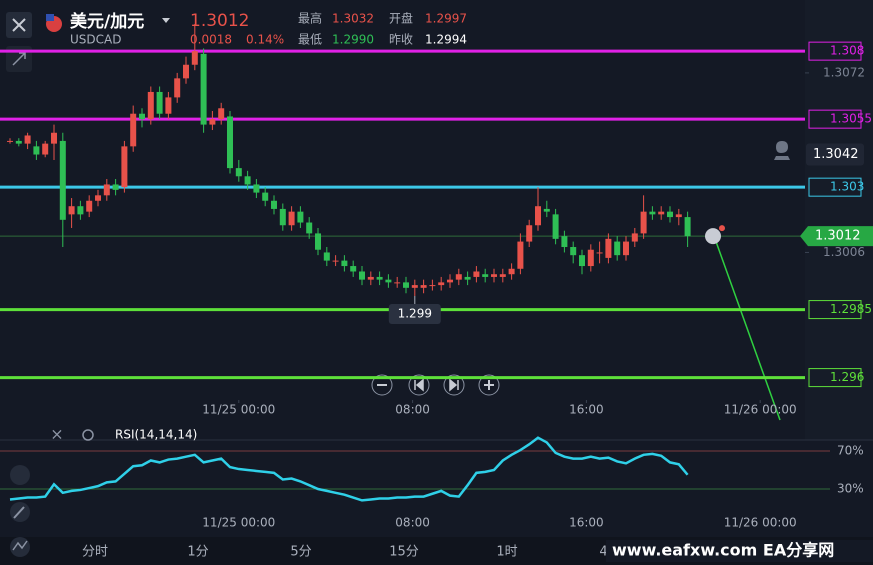  I want to click on watermark-bg, so click(739, 551).